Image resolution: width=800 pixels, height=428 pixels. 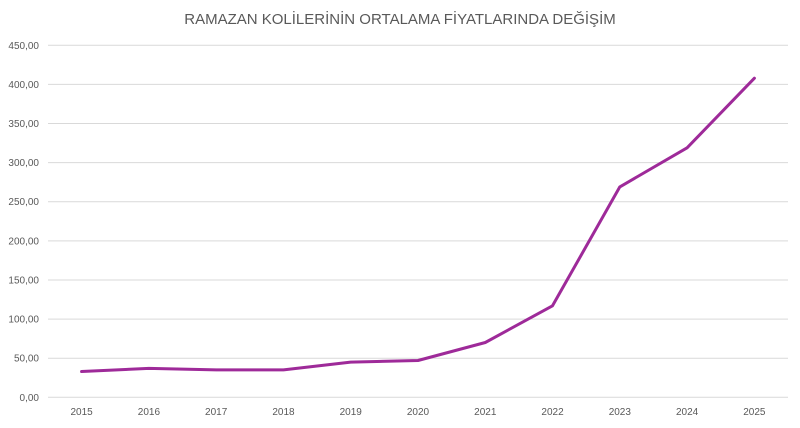 I want to click on x-tick-label: 2022, so click(x=552, y=412).